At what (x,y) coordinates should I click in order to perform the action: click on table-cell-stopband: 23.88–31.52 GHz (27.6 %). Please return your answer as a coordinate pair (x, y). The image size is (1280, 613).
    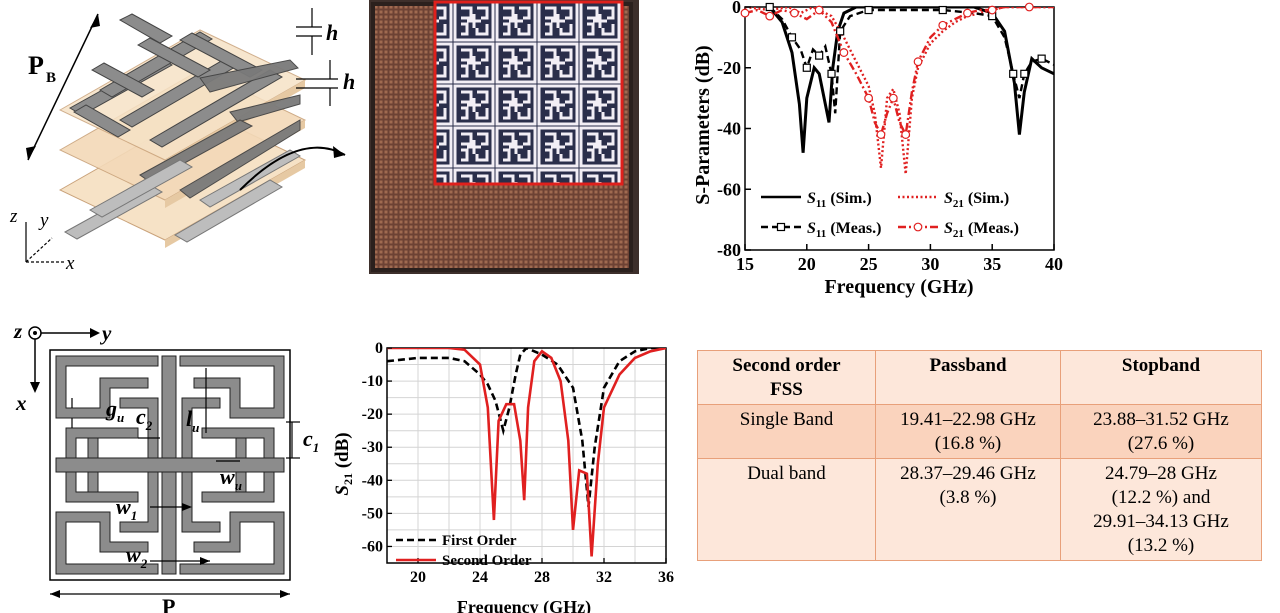
    Looking at the image, I should click on (1161, 431).